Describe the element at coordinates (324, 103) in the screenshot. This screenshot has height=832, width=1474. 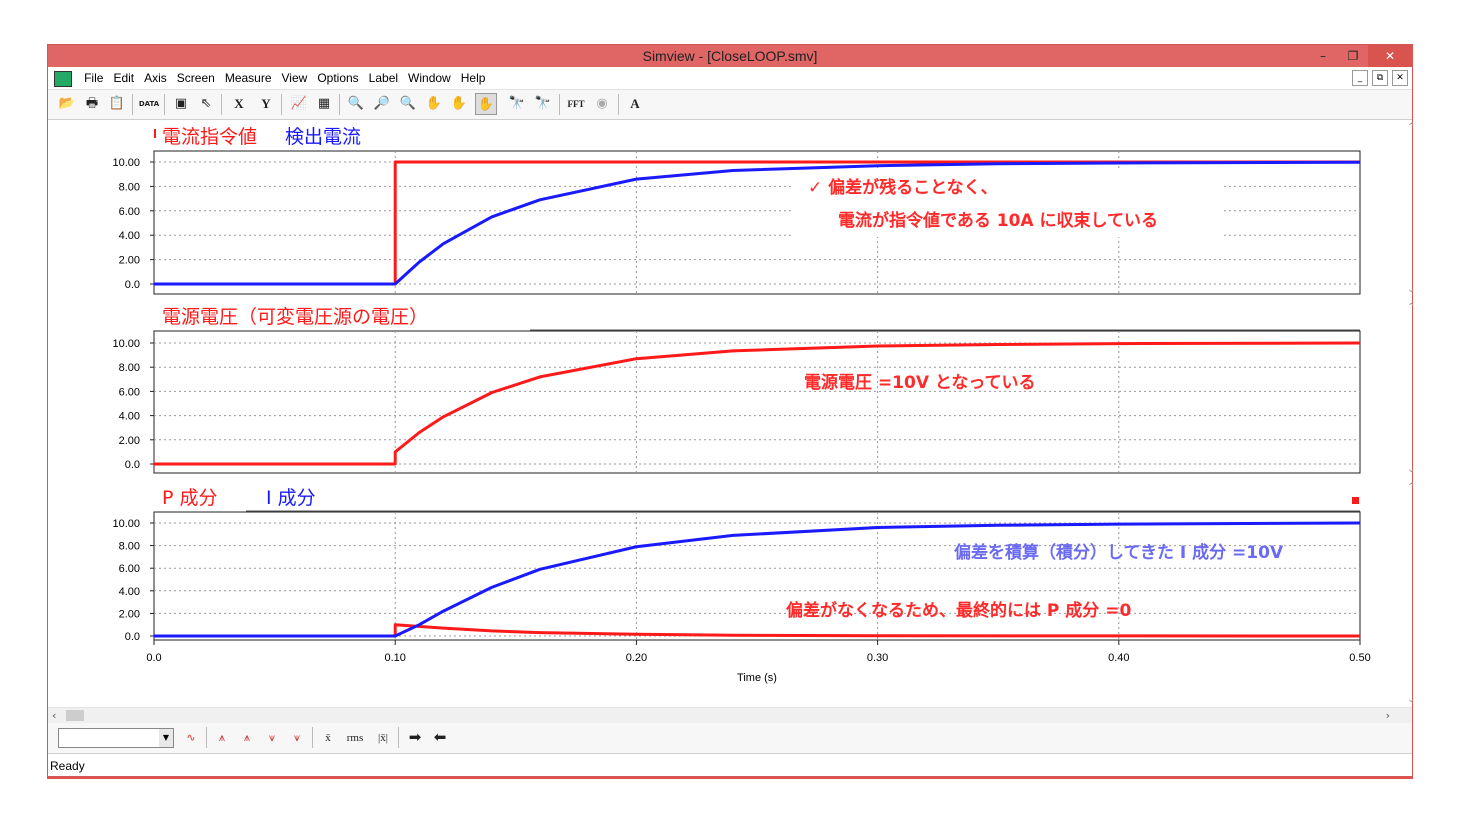
I see `grid-icon: ▦` at that location.